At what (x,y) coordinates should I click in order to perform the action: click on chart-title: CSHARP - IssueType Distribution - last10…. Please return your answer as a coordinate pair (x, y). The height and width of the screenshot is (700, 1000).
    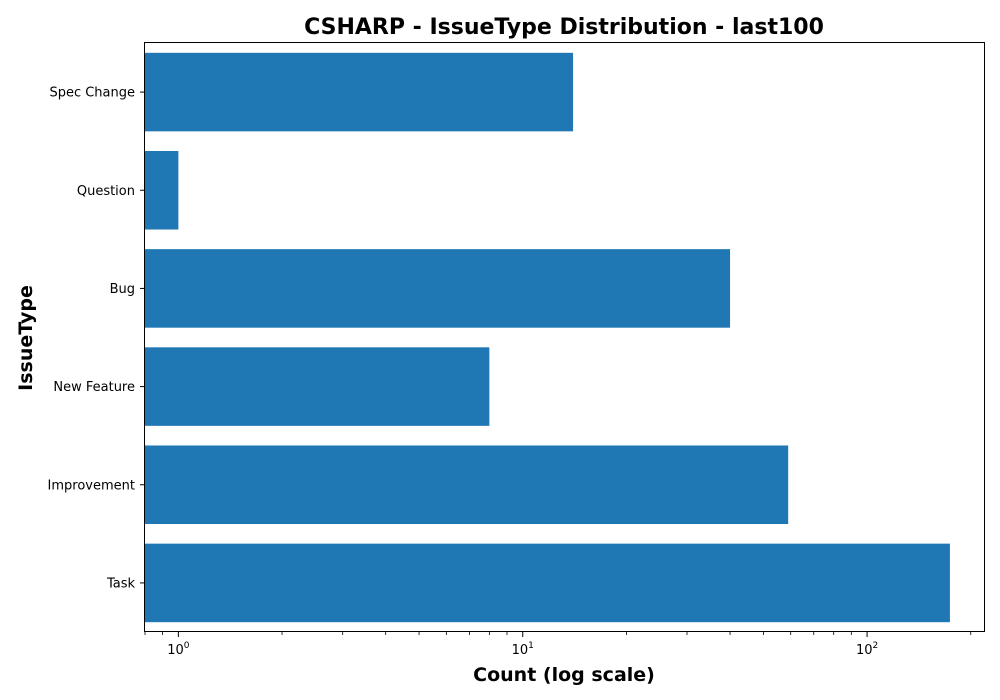
    Looking at the image, I should click on (564, 27).